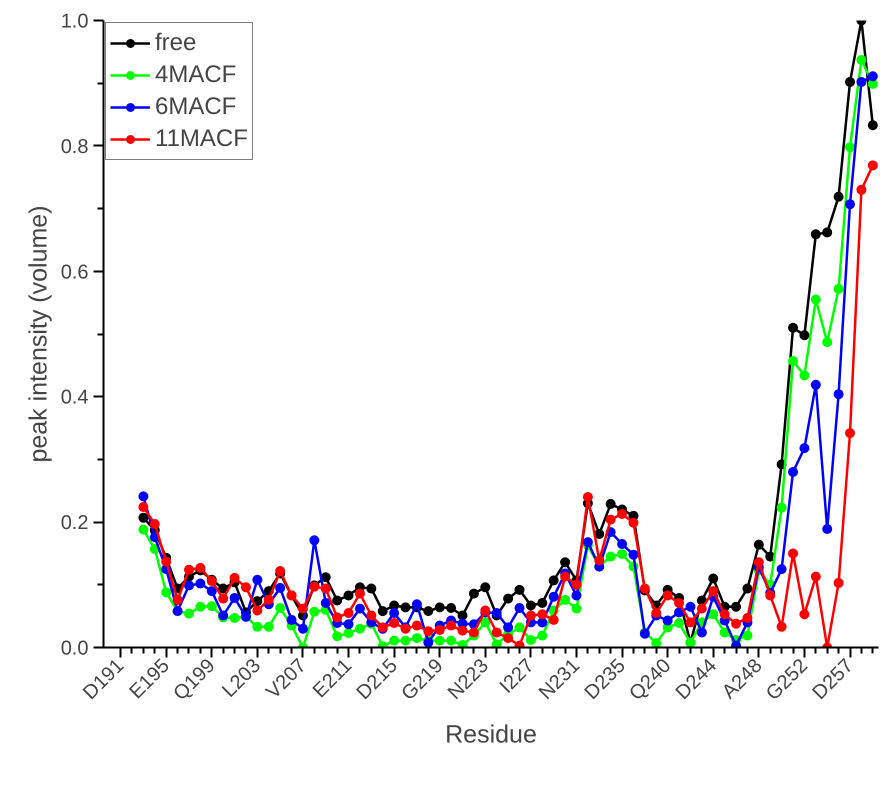 This screenshot has width=880, height=796. What do you see at coordinates (175, 43) in the screenshot?
I see `legend-label: free` at bounding box center [175, 43].